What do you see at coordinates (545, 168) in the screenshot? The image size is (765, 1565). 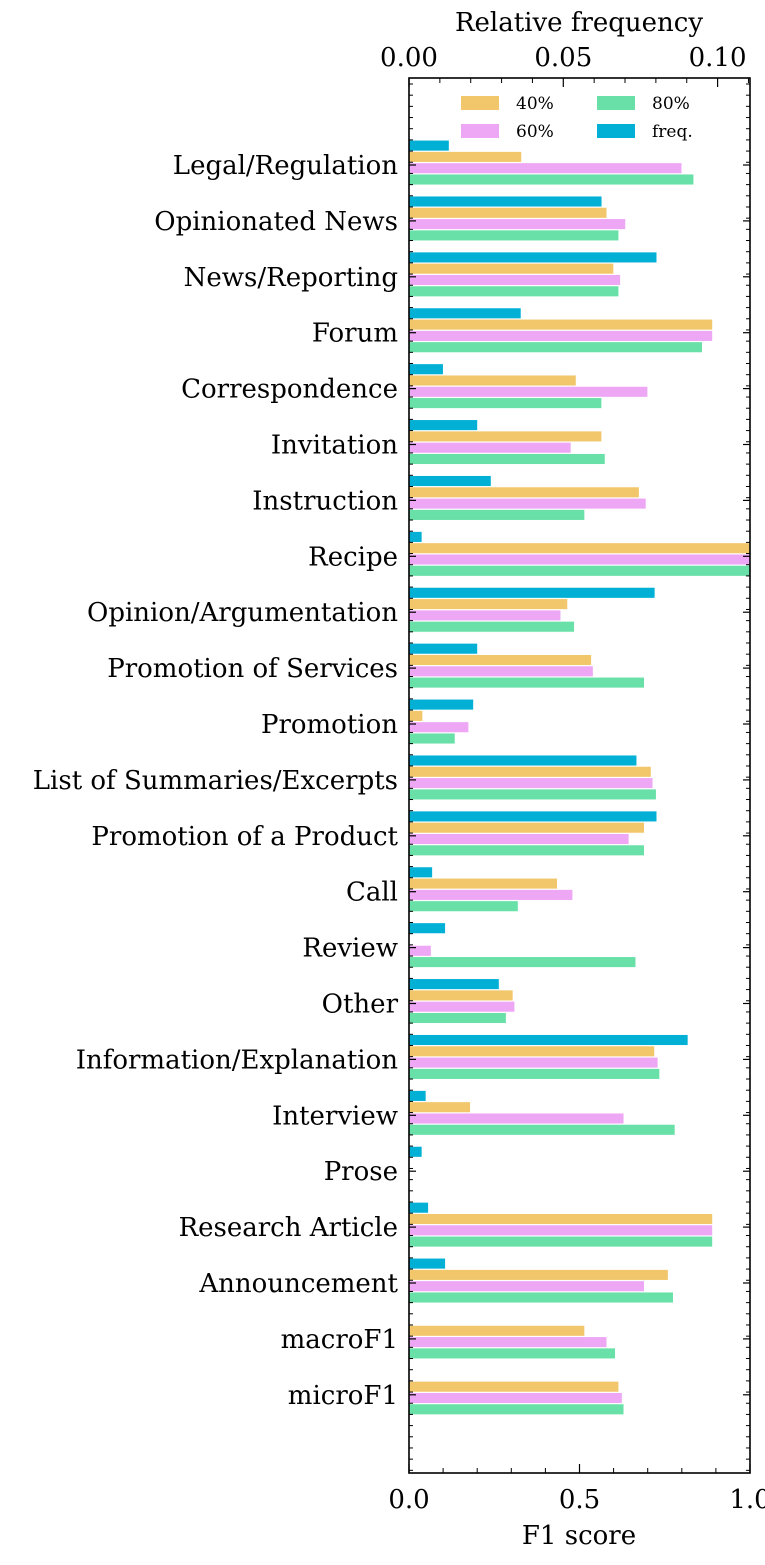 I see `bar-60-pct-legal-regulation` at bounding box center [545, 168].